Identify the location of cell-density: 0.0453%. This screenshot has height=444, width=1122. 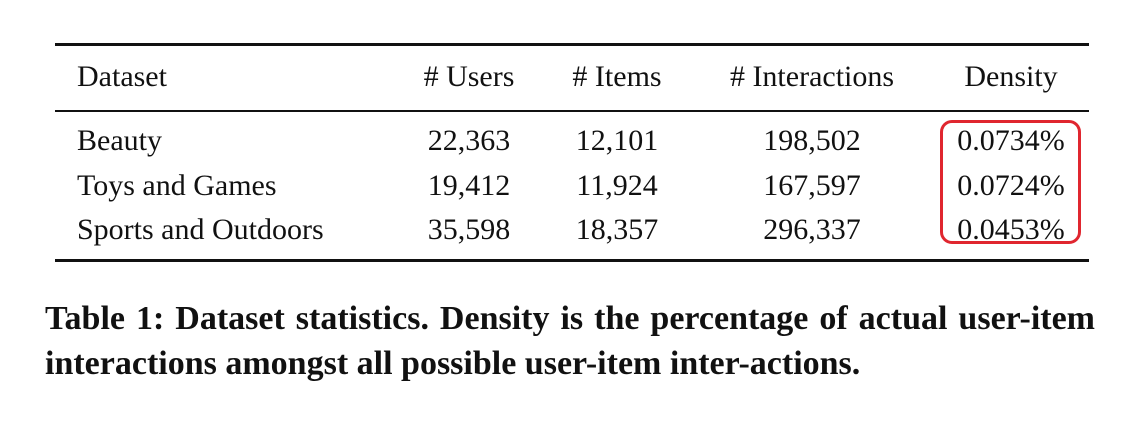
(1011, 229).